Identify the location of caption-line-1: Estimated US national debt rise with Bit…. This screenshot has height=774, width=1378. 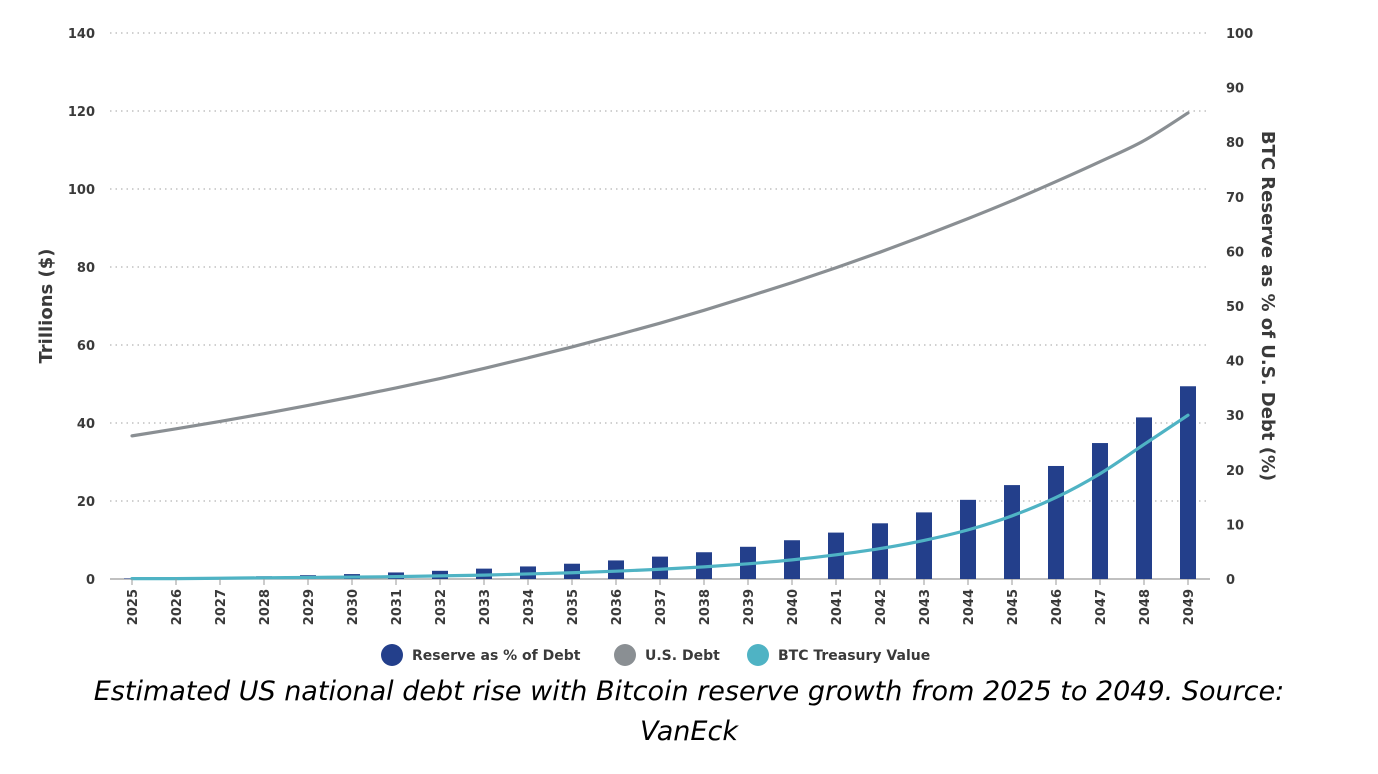
(689, 691).